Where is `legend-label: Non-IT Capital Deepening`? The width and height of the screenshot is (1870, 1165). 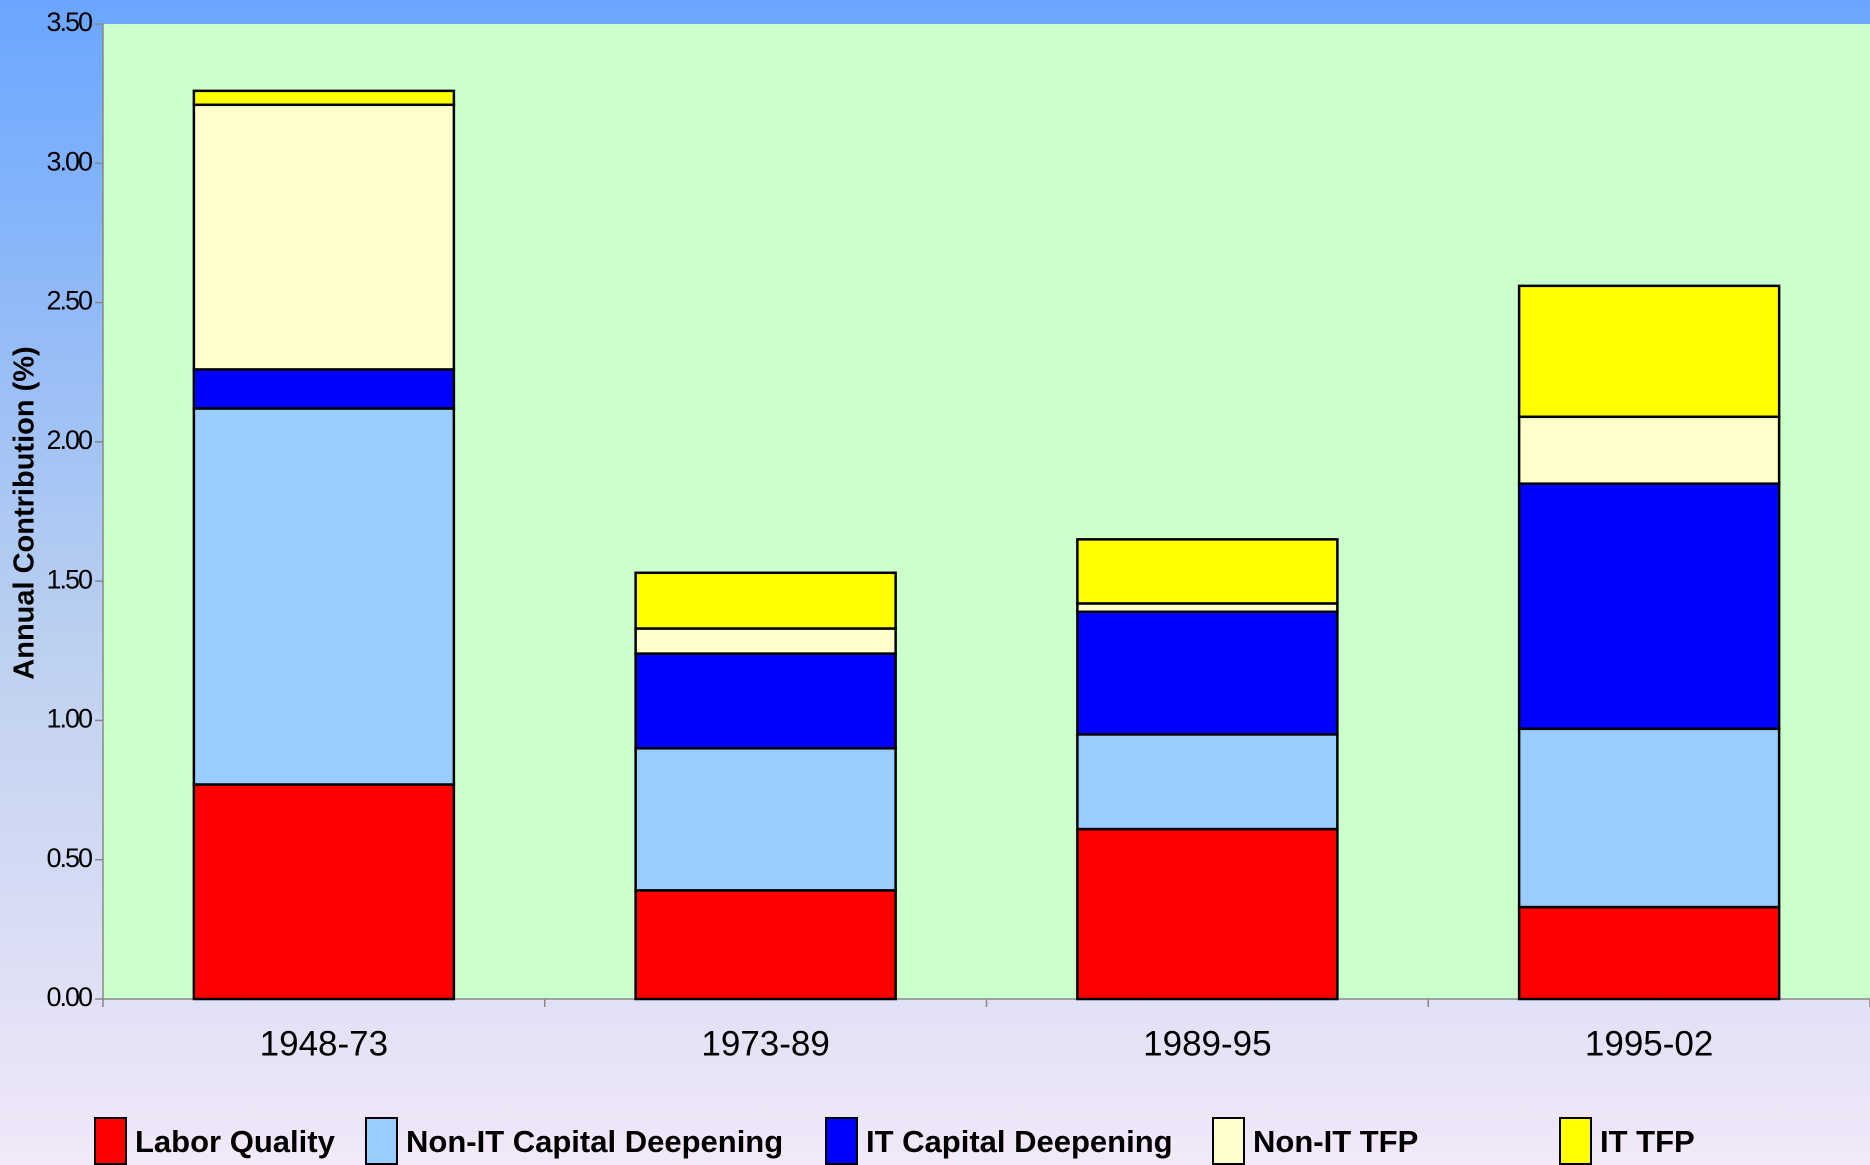
legend-label: Non-IT Capital Deepening is located at coordinates (594, 1141).